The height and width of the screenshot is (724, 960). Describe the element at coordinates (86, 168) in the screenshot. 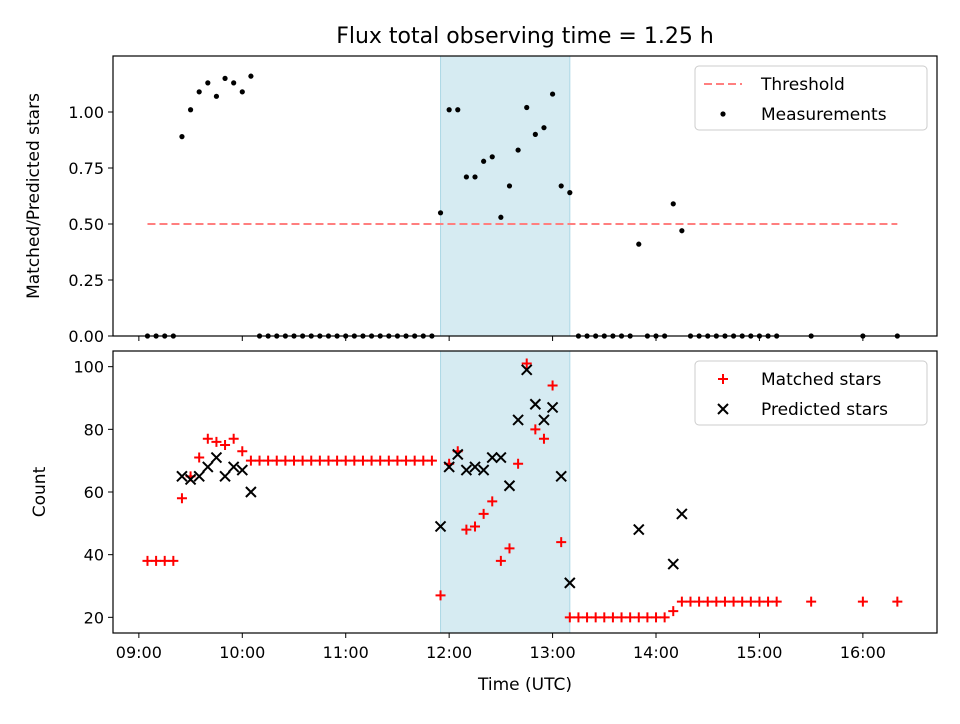

I see `y-tick-label: 0.75` at that location.